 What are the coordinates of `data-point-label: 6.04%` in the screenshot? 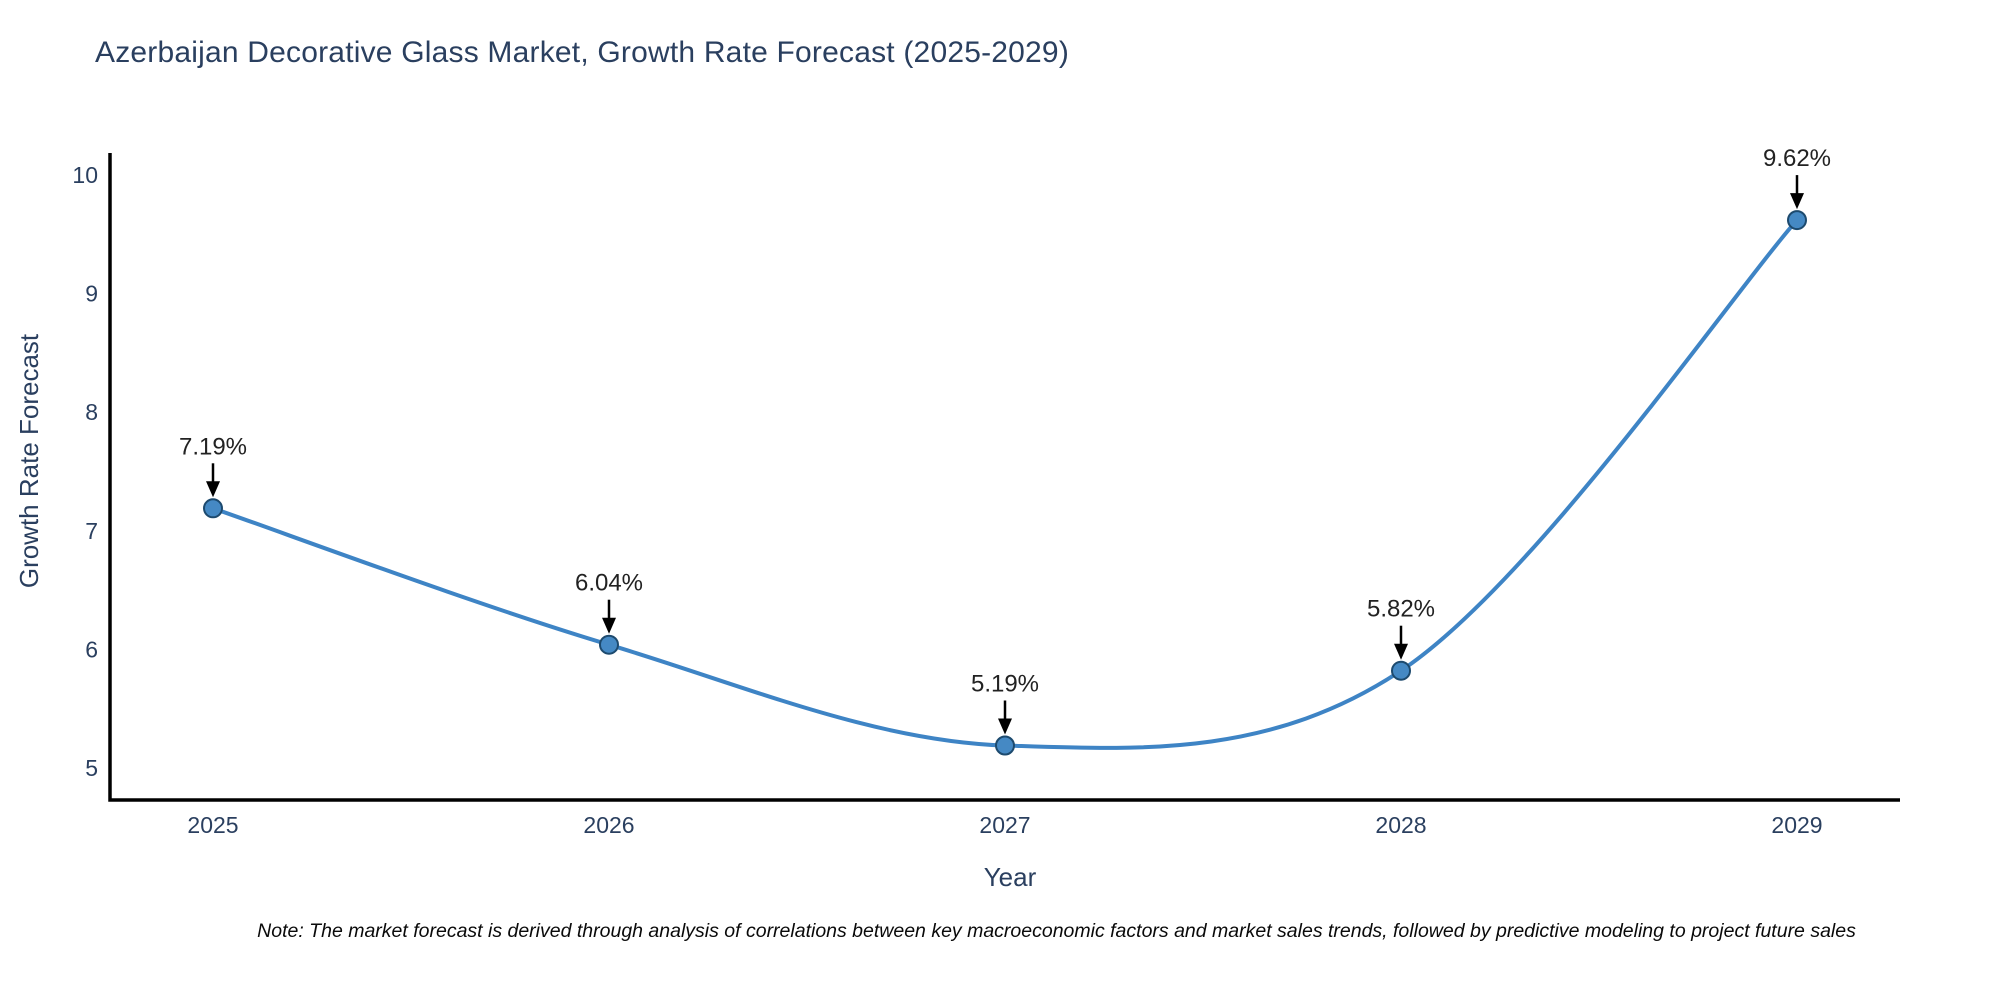 It's located at (609, 583).